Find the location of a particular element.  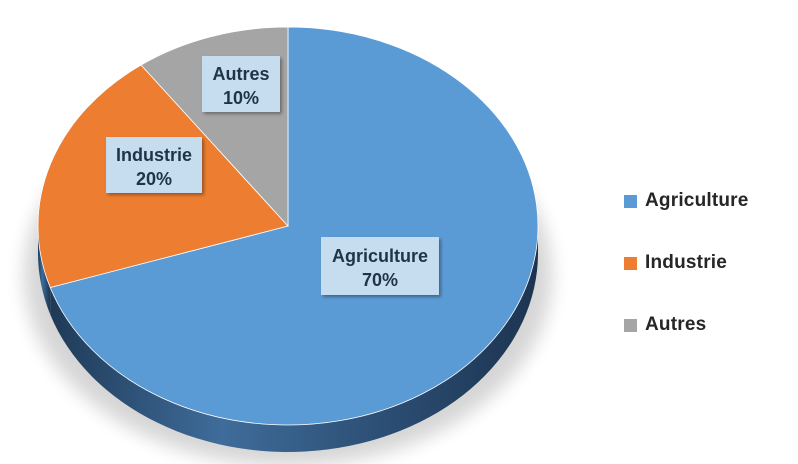

legend-swatch-agriculture is located at coordinates (630, 201).